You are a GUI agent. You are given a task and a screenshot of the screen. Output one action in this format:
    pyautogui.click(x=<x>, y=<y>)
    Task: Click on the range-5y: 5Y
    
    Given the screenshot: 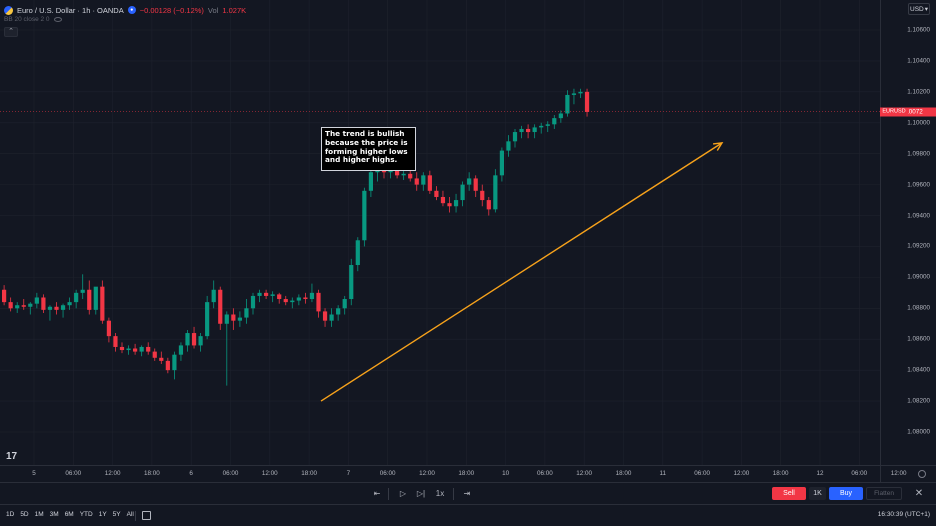 What is the action you would take?
    pyautogui.click(x=116, y=514)
    